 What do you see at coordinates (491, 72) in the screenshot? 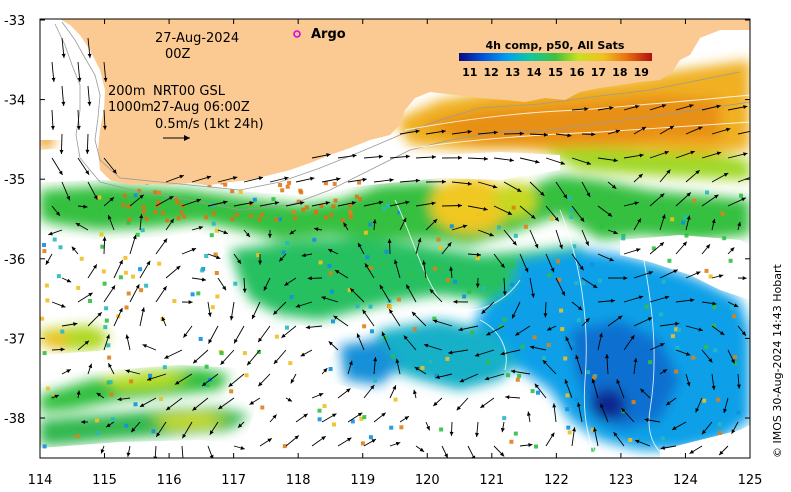
I see `colorbar-tick-label: 12` at bounding box center [491, 72].